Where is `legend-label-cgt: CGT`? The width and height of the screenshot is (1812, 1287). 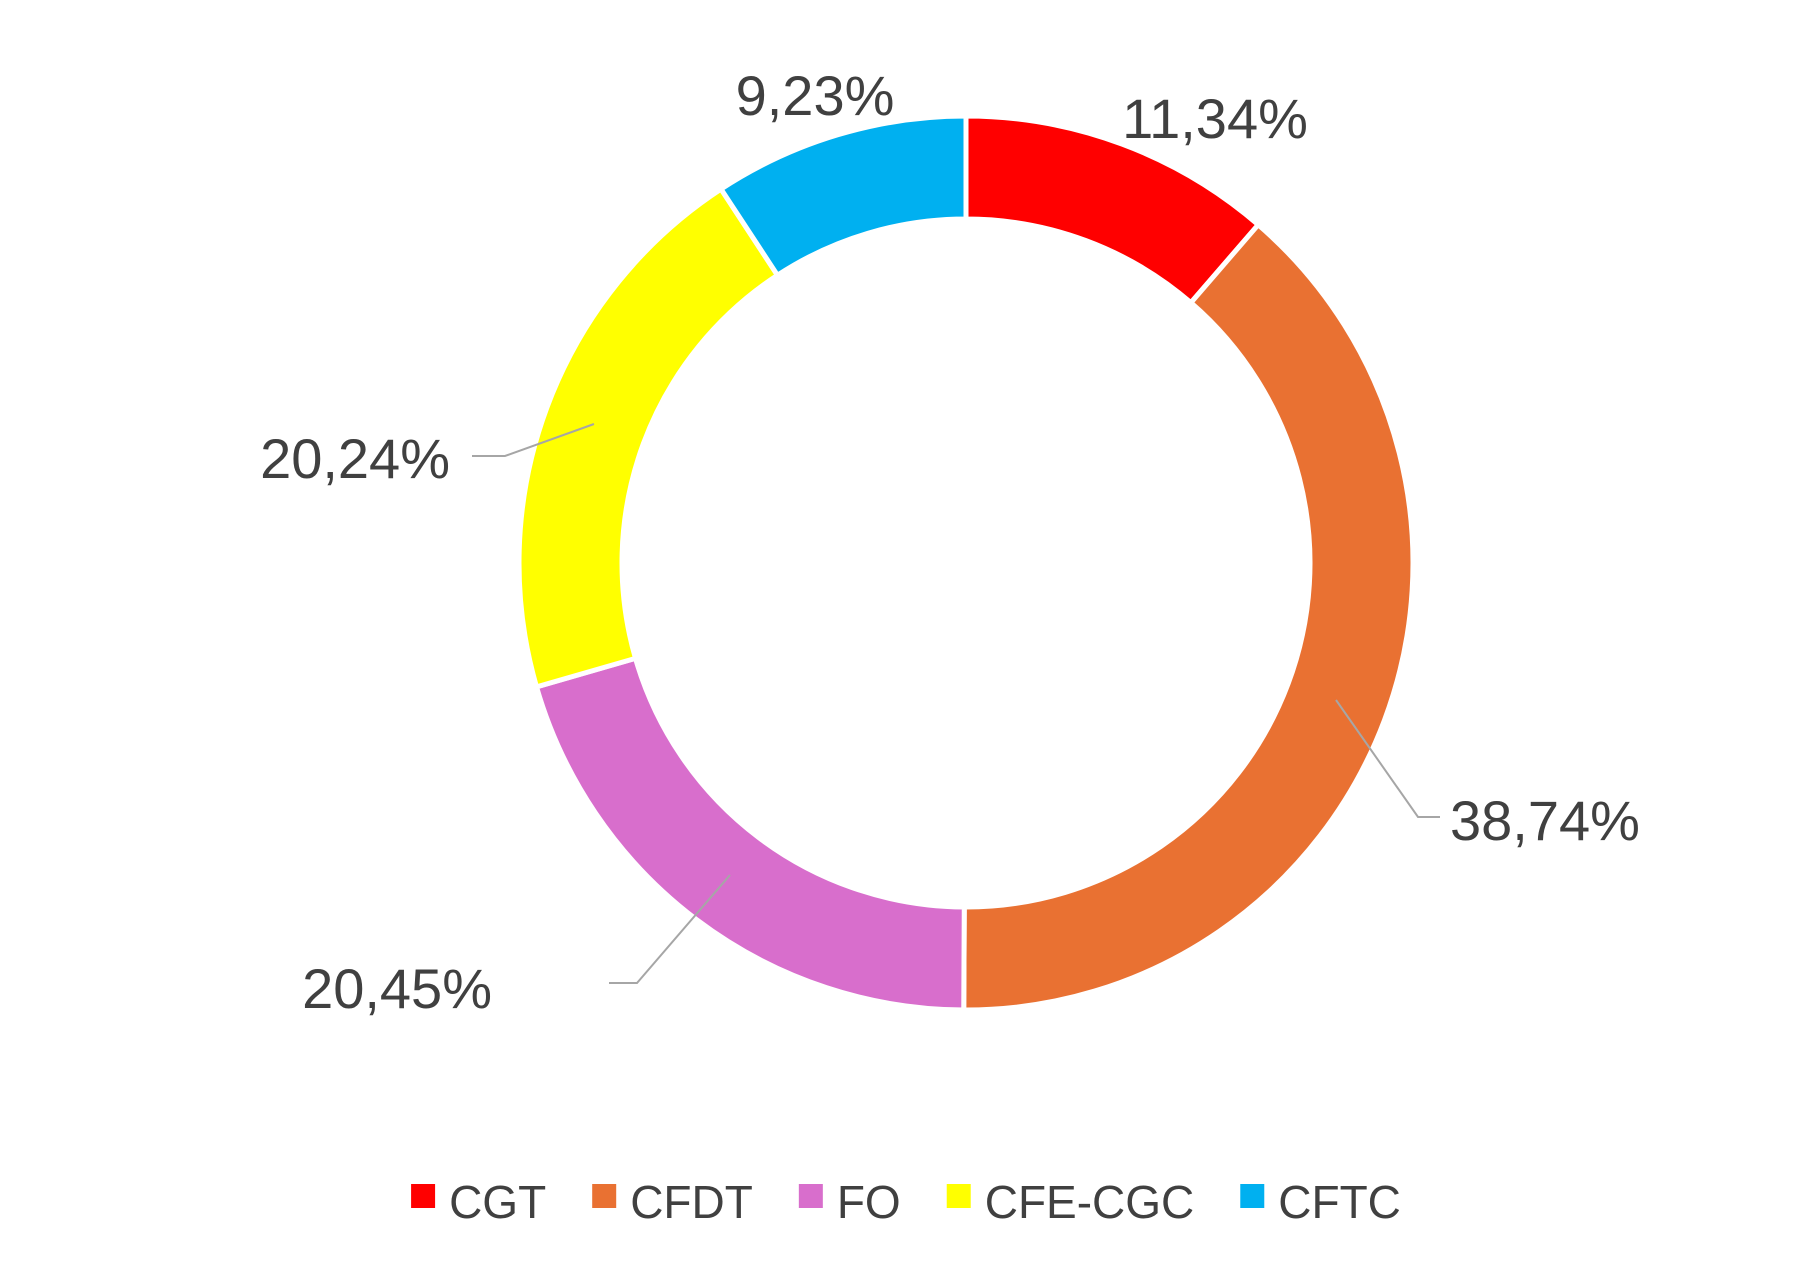
legend-label-cgt: CGT is located at coordinates (497, 1202).